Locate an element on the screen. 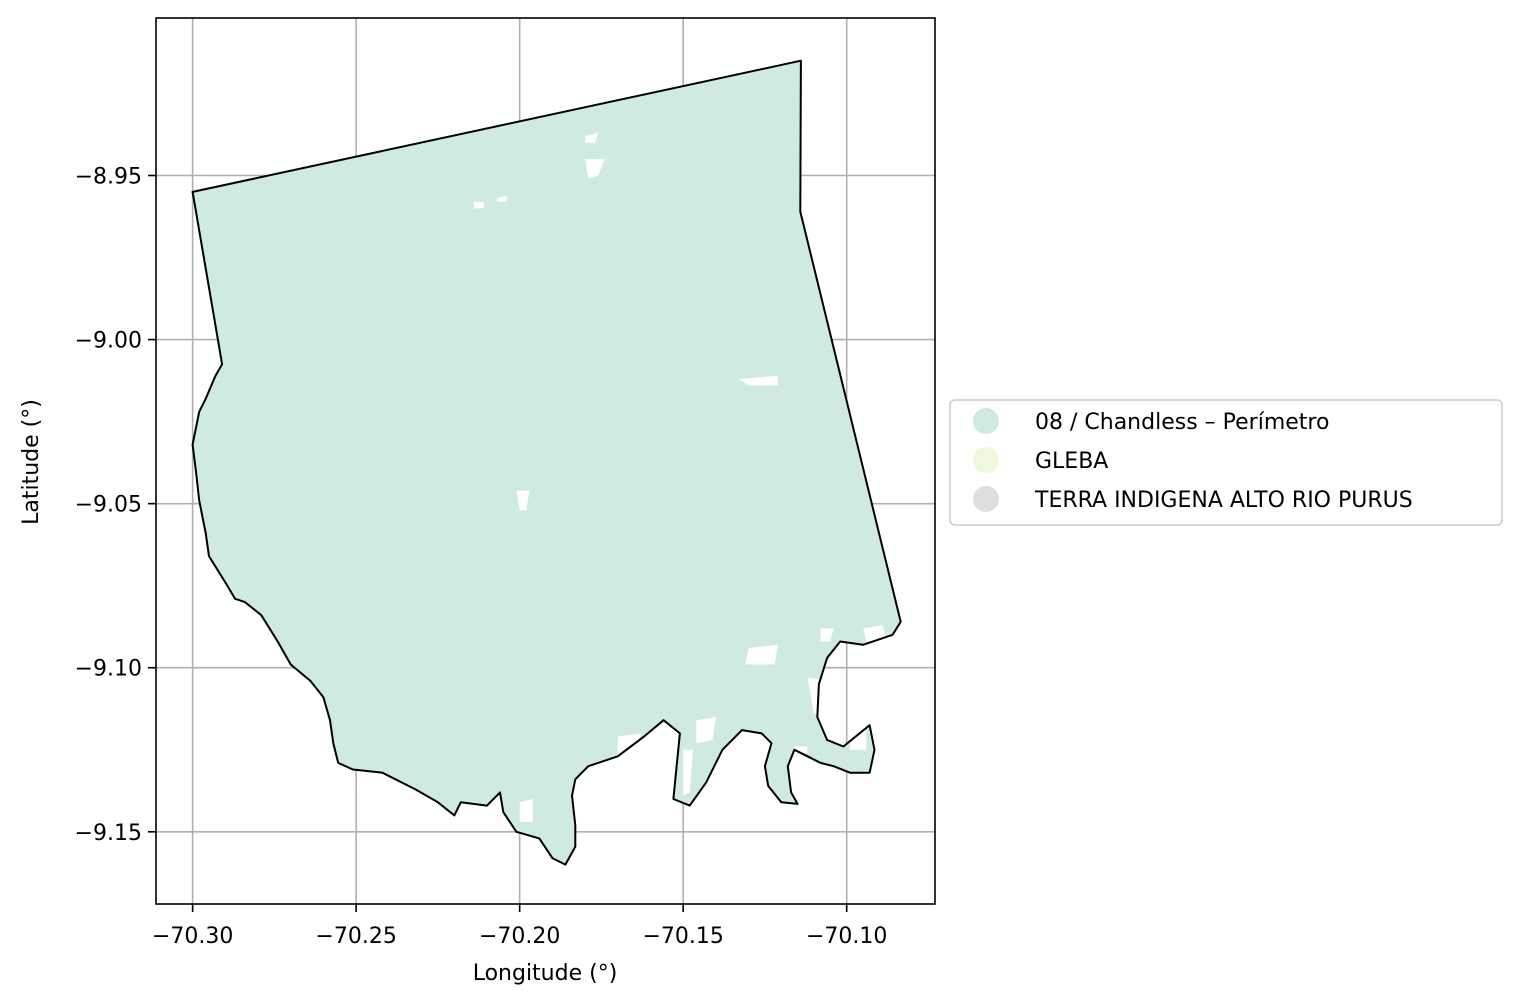 Image resolution: width=1521 pixels, height=1006 pixels. x-tick-label: −70.10 is located at coordinates (846, 936).